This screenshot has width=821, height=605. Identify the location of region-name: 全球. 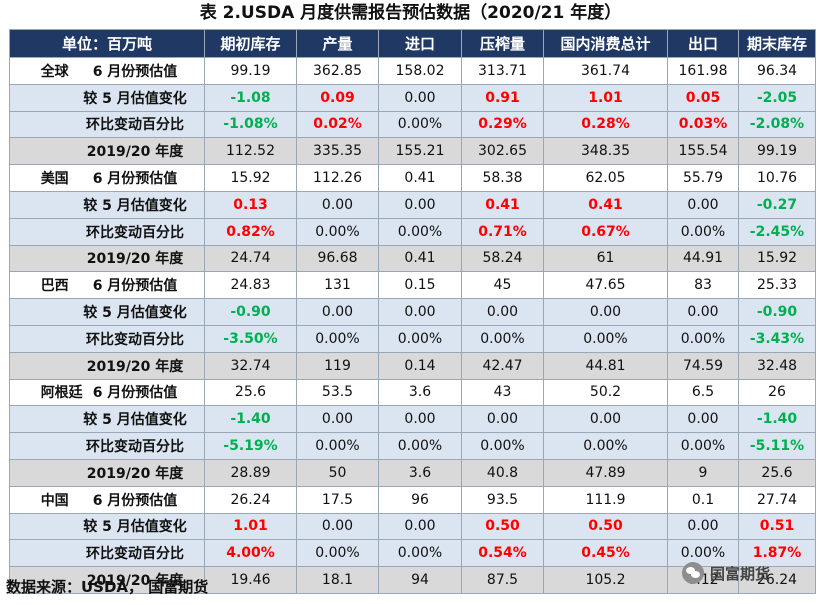
(54, 71).